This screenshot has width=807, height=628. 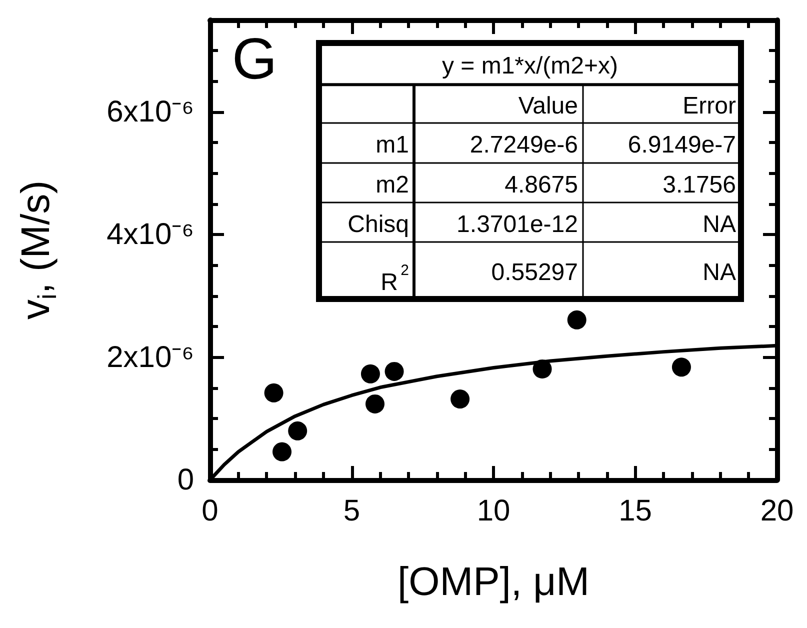 What do you see at coordinates (524, 145) in the screenshot?
I see `annotation: 2.7249e-6` at bounding box center [524, 145].